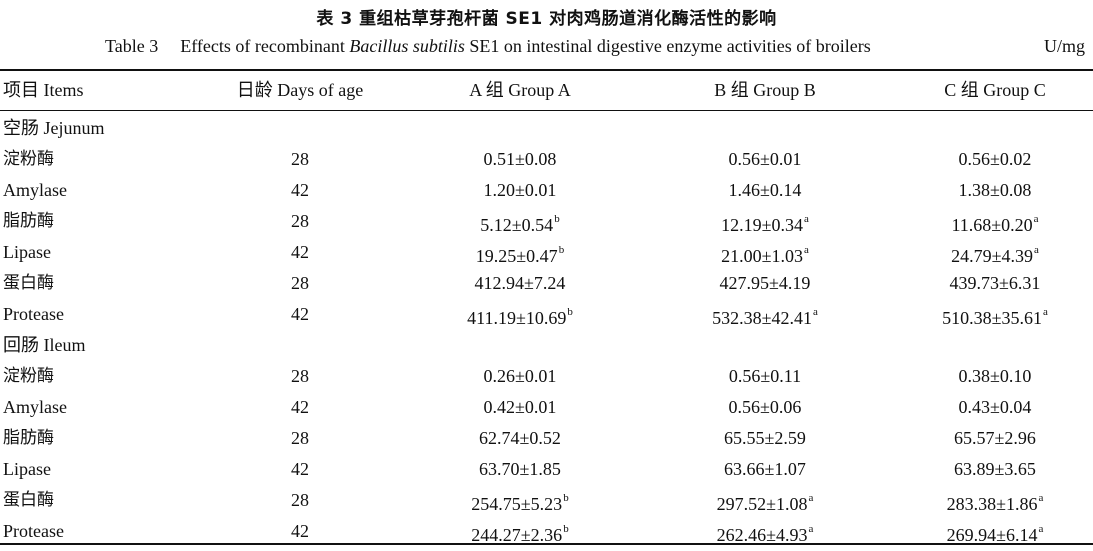  I want to click on group-c-value-cell: 269.94±6.14a, so click(981, 531).